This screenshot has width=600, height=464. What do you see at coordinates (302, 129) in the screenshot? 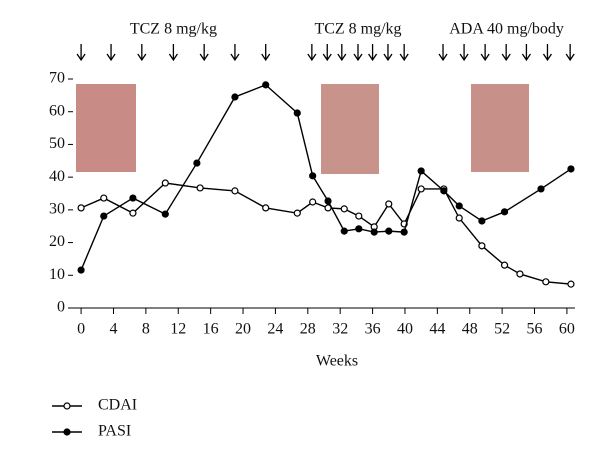
I see `photos` at bounding box center [302, 129].